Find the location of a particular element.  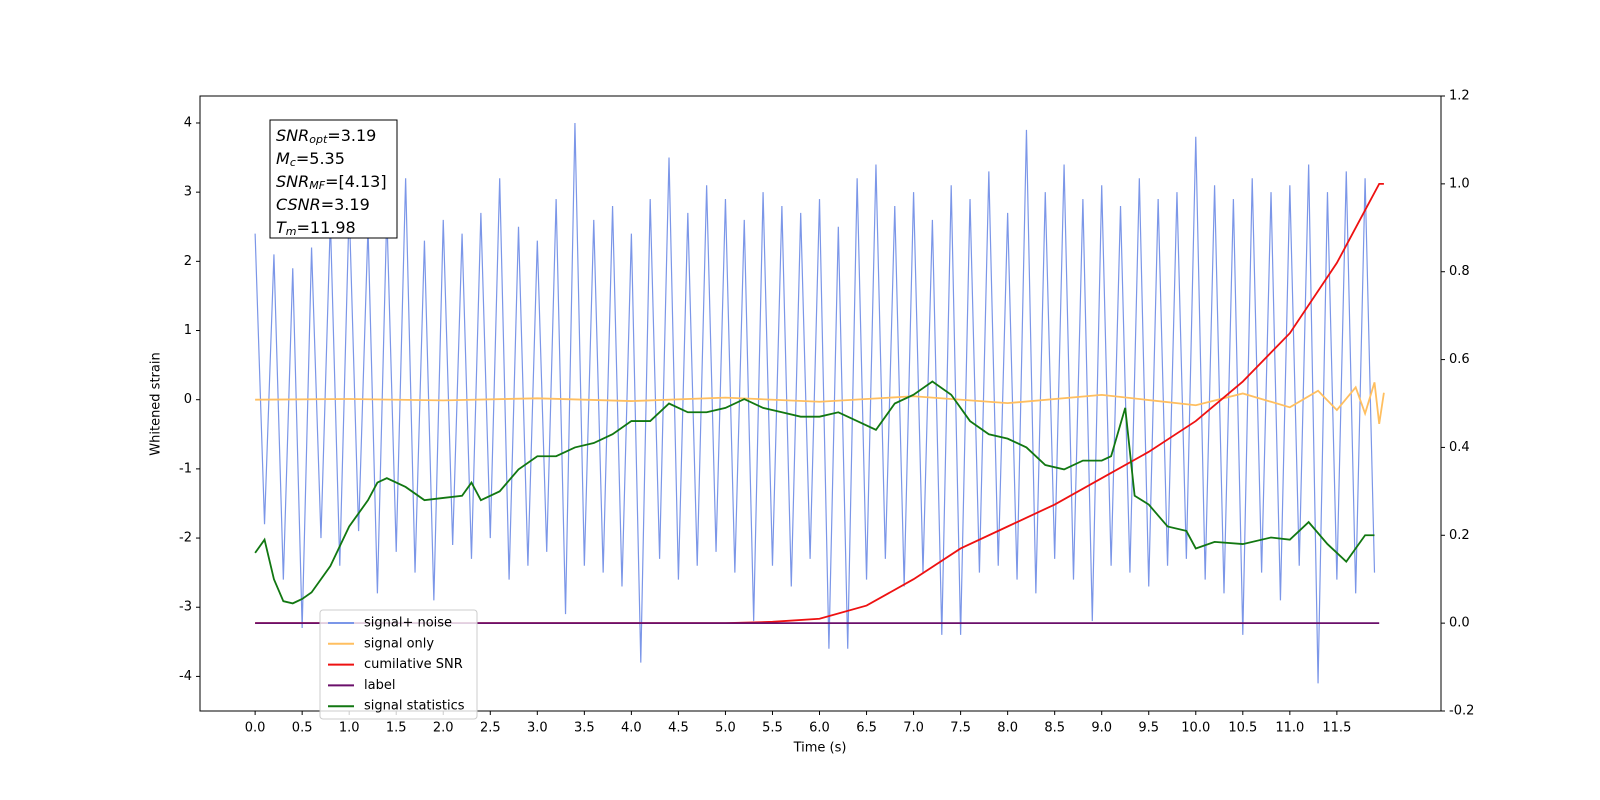

x-tick-label: 4.5 is located at coordinates (678, 728).